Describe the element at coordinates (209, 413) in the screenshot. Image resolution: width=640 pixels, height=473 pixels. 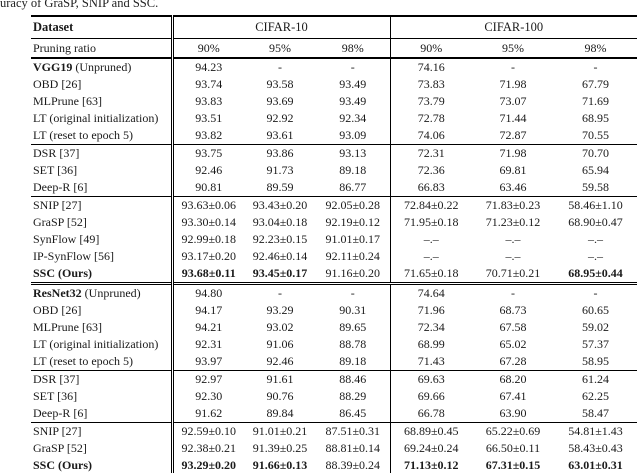
I see `cell-value: 91.62` at that location.